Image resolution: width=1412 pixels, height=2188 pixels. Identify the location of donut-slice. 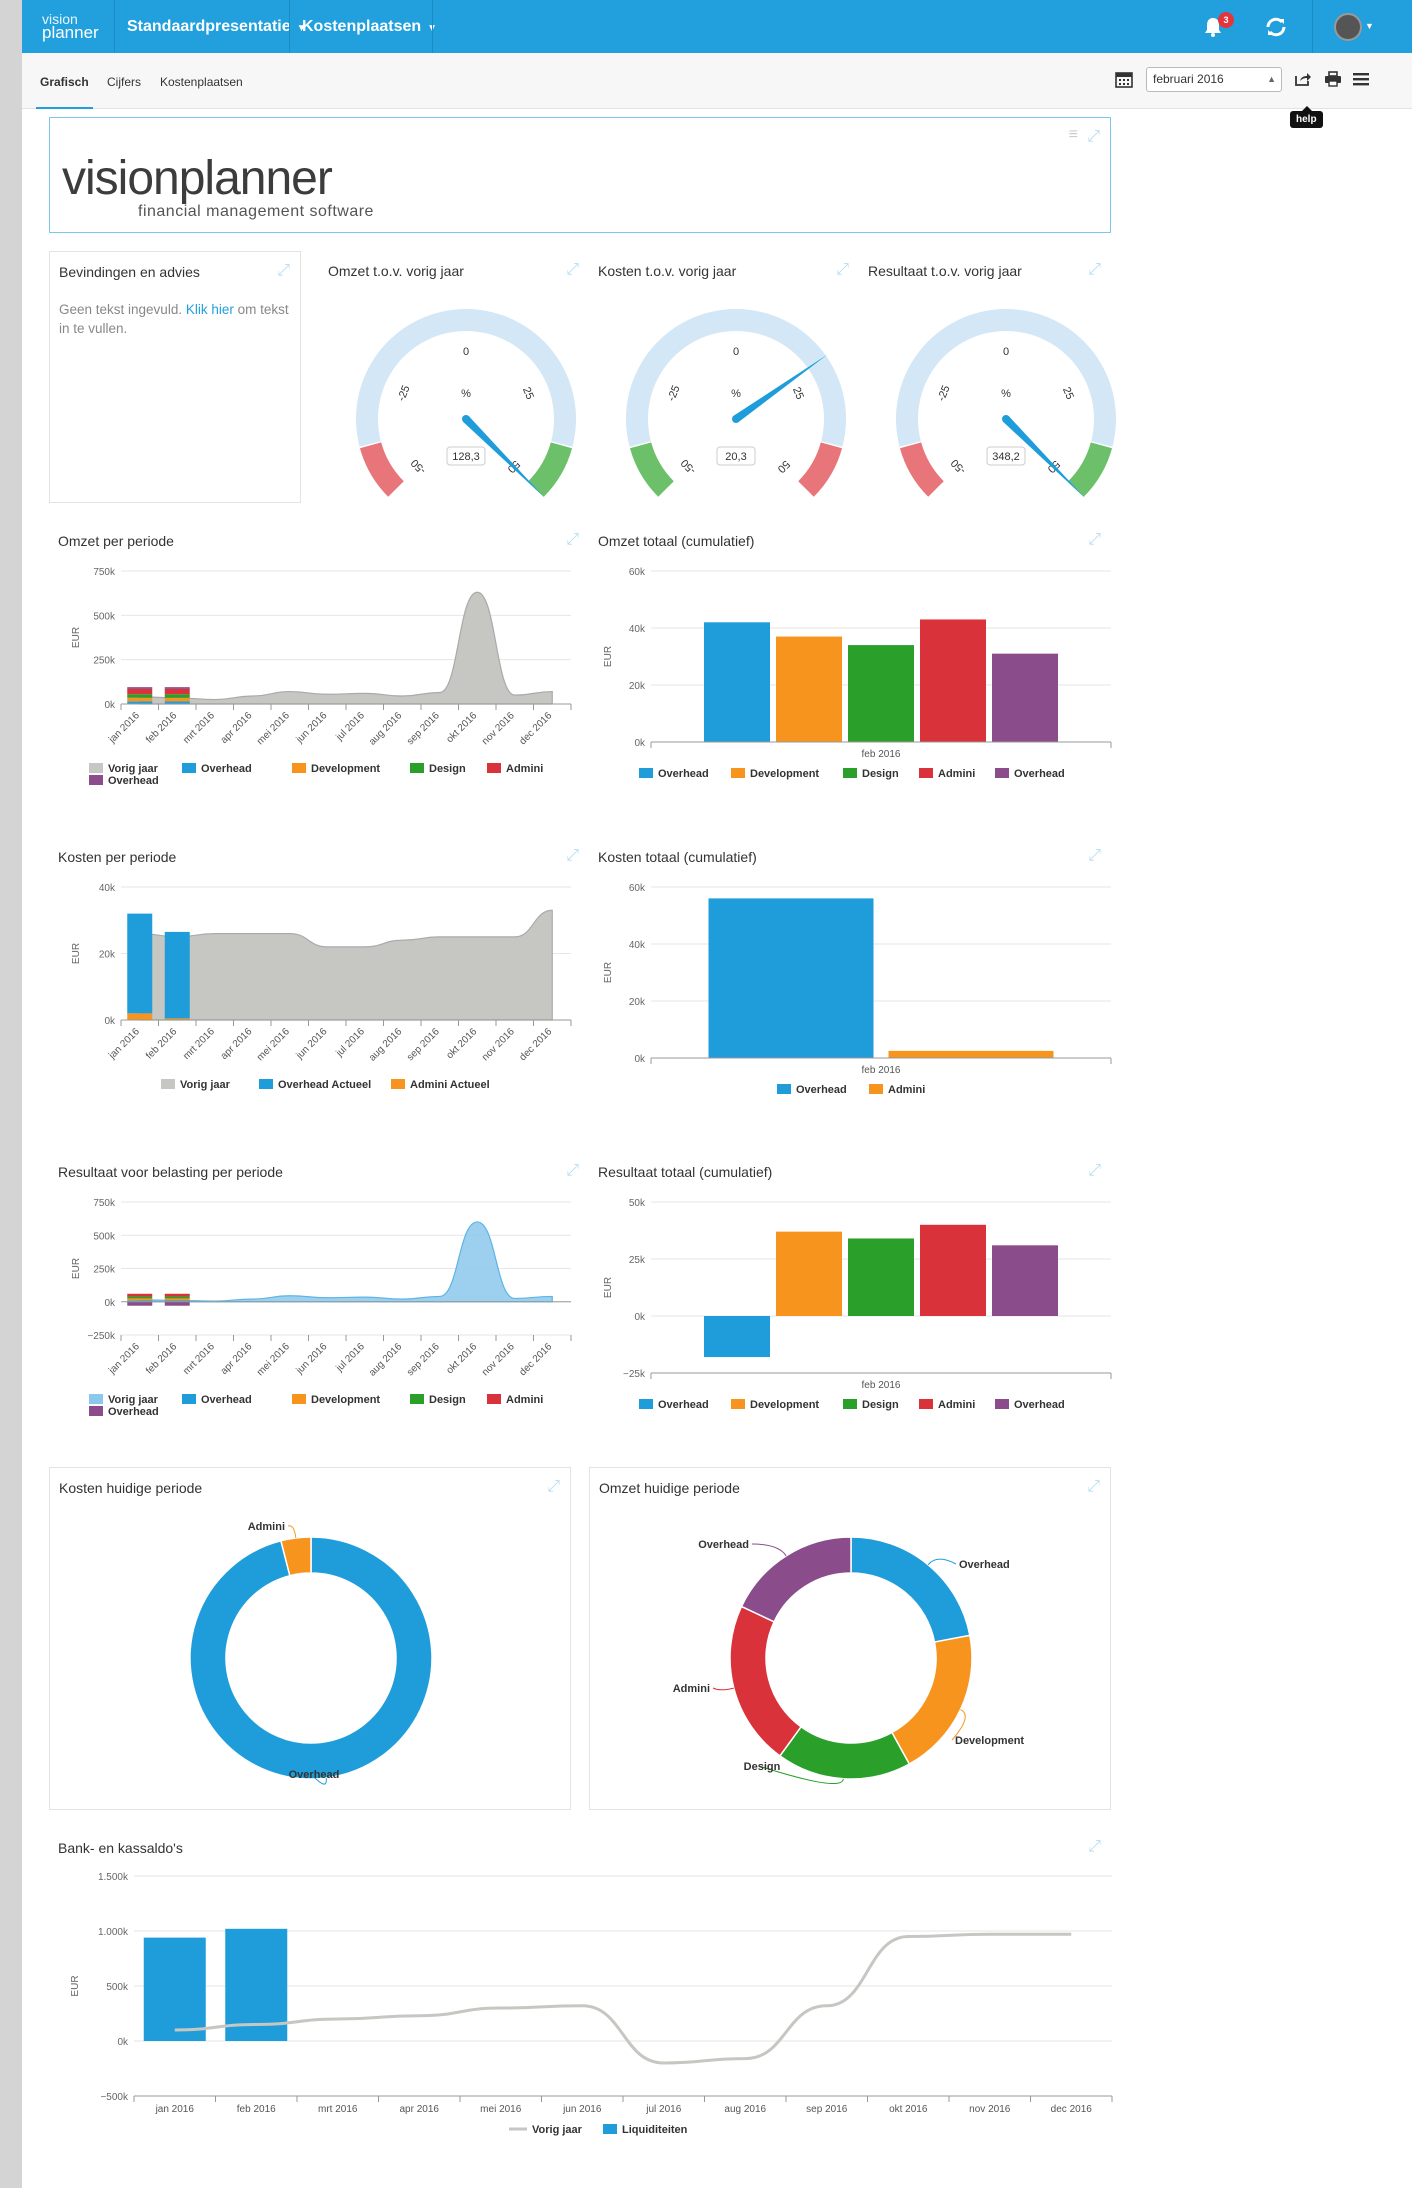
(910, 1589).